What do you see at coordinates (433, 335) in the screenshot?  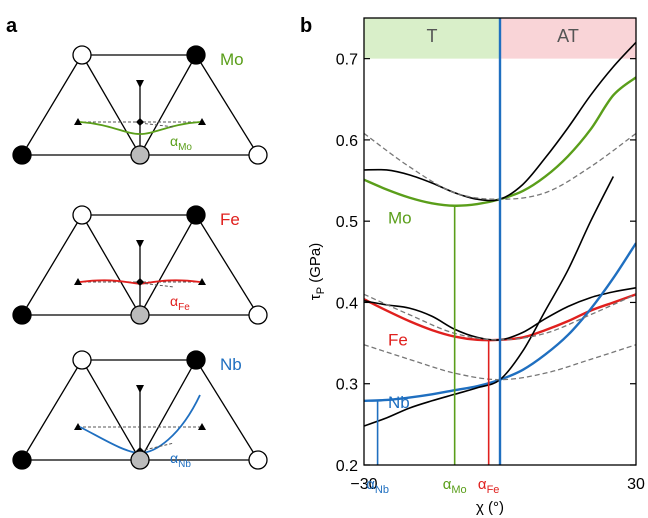 I see `alpha-drop-lines` at bounding box center [433, 335].